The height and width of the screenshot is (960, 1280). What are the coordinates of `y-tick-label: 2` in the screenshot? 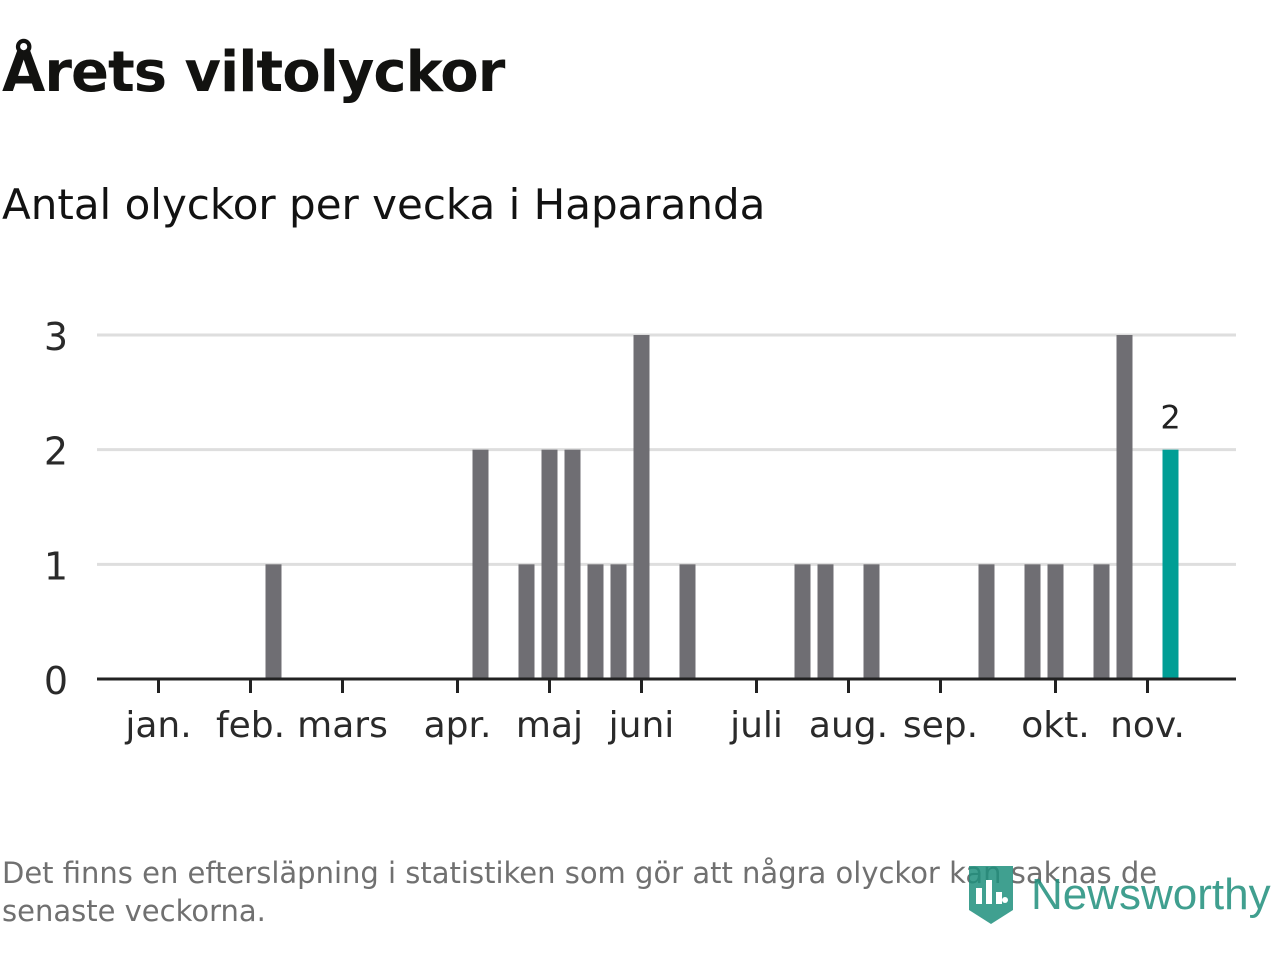 It's located at (56, 452).